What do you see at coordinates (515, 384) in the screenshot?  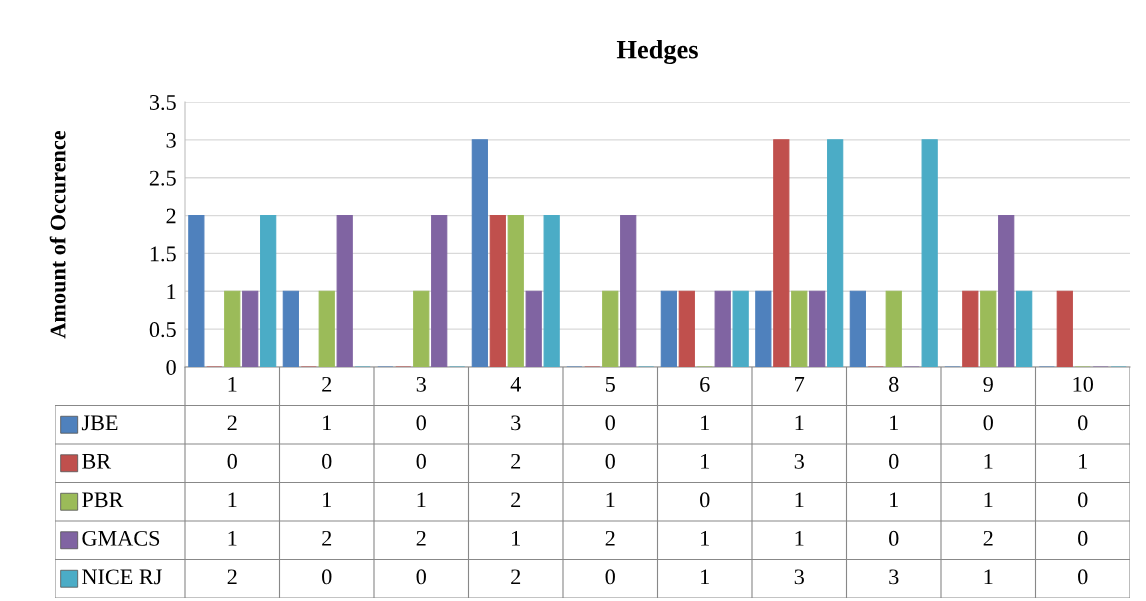 I see `x-tick-label: 4` at bounding box center [515, 384].